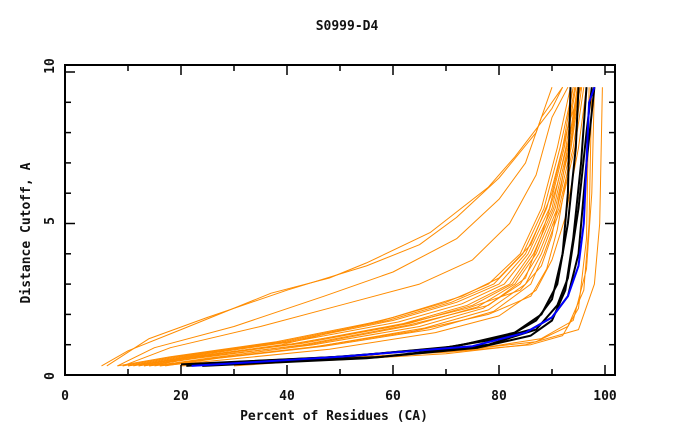 The height and width of the screenshot is (440, 680). What do you see at coordinates (287, 396) in the screenshot?
I see `x-tick-label-40: 40` at bounding box center [287, 396].